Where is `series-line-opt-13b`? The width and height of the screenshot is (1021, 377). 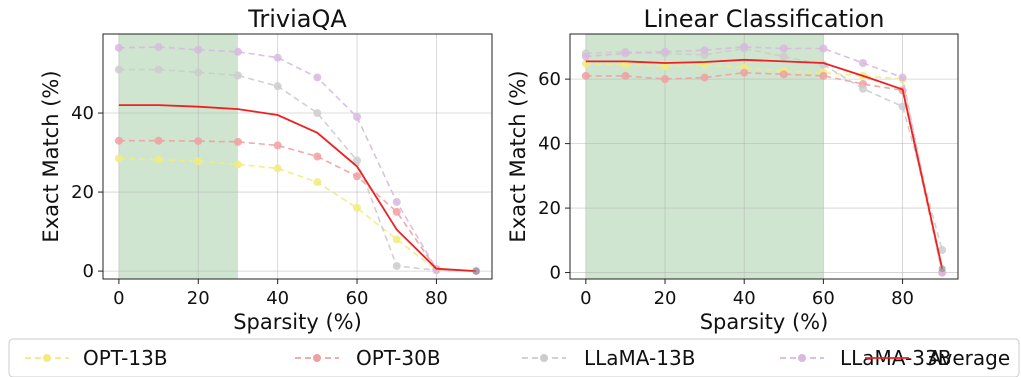 series-line-opt-13b is located at coordinates (297, 214).